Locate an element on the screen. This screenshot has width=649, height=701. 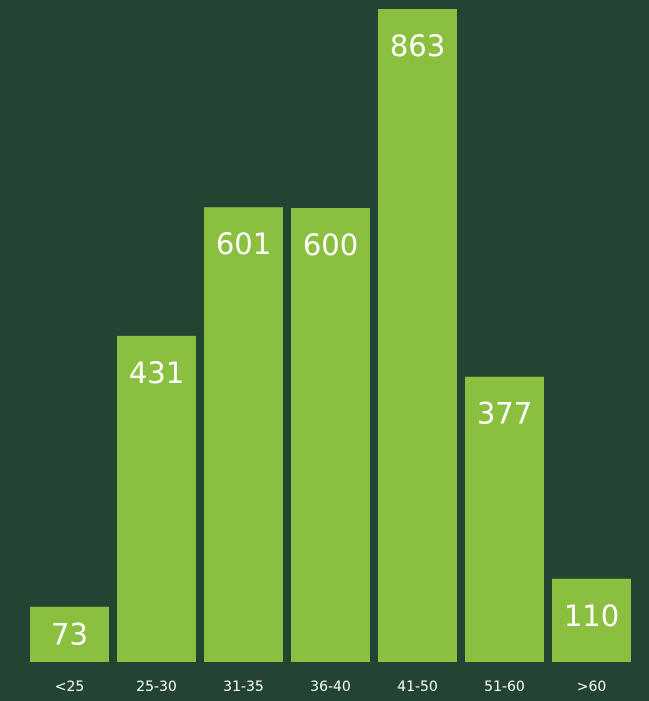
x-tick-label: 25-30 is located at coordinates (156, 687).